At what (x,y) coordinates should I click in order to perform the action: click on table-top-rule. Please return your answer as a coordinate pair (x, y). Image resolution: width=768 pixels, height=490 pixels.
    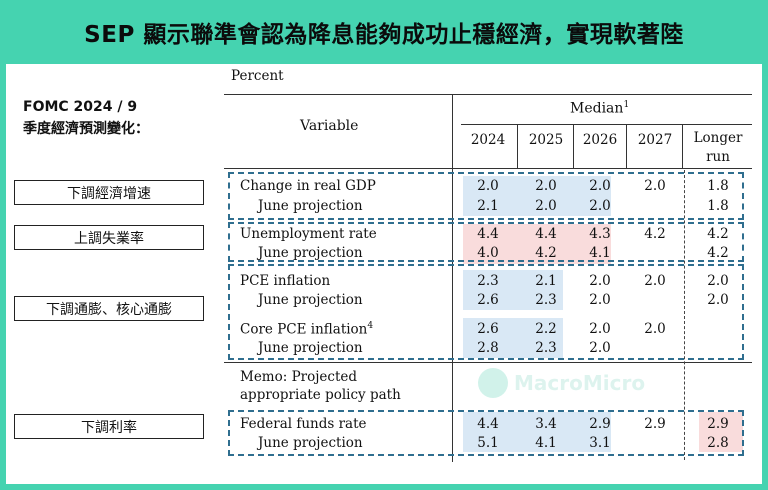
    Looking at the image, I should click on (488, 94).